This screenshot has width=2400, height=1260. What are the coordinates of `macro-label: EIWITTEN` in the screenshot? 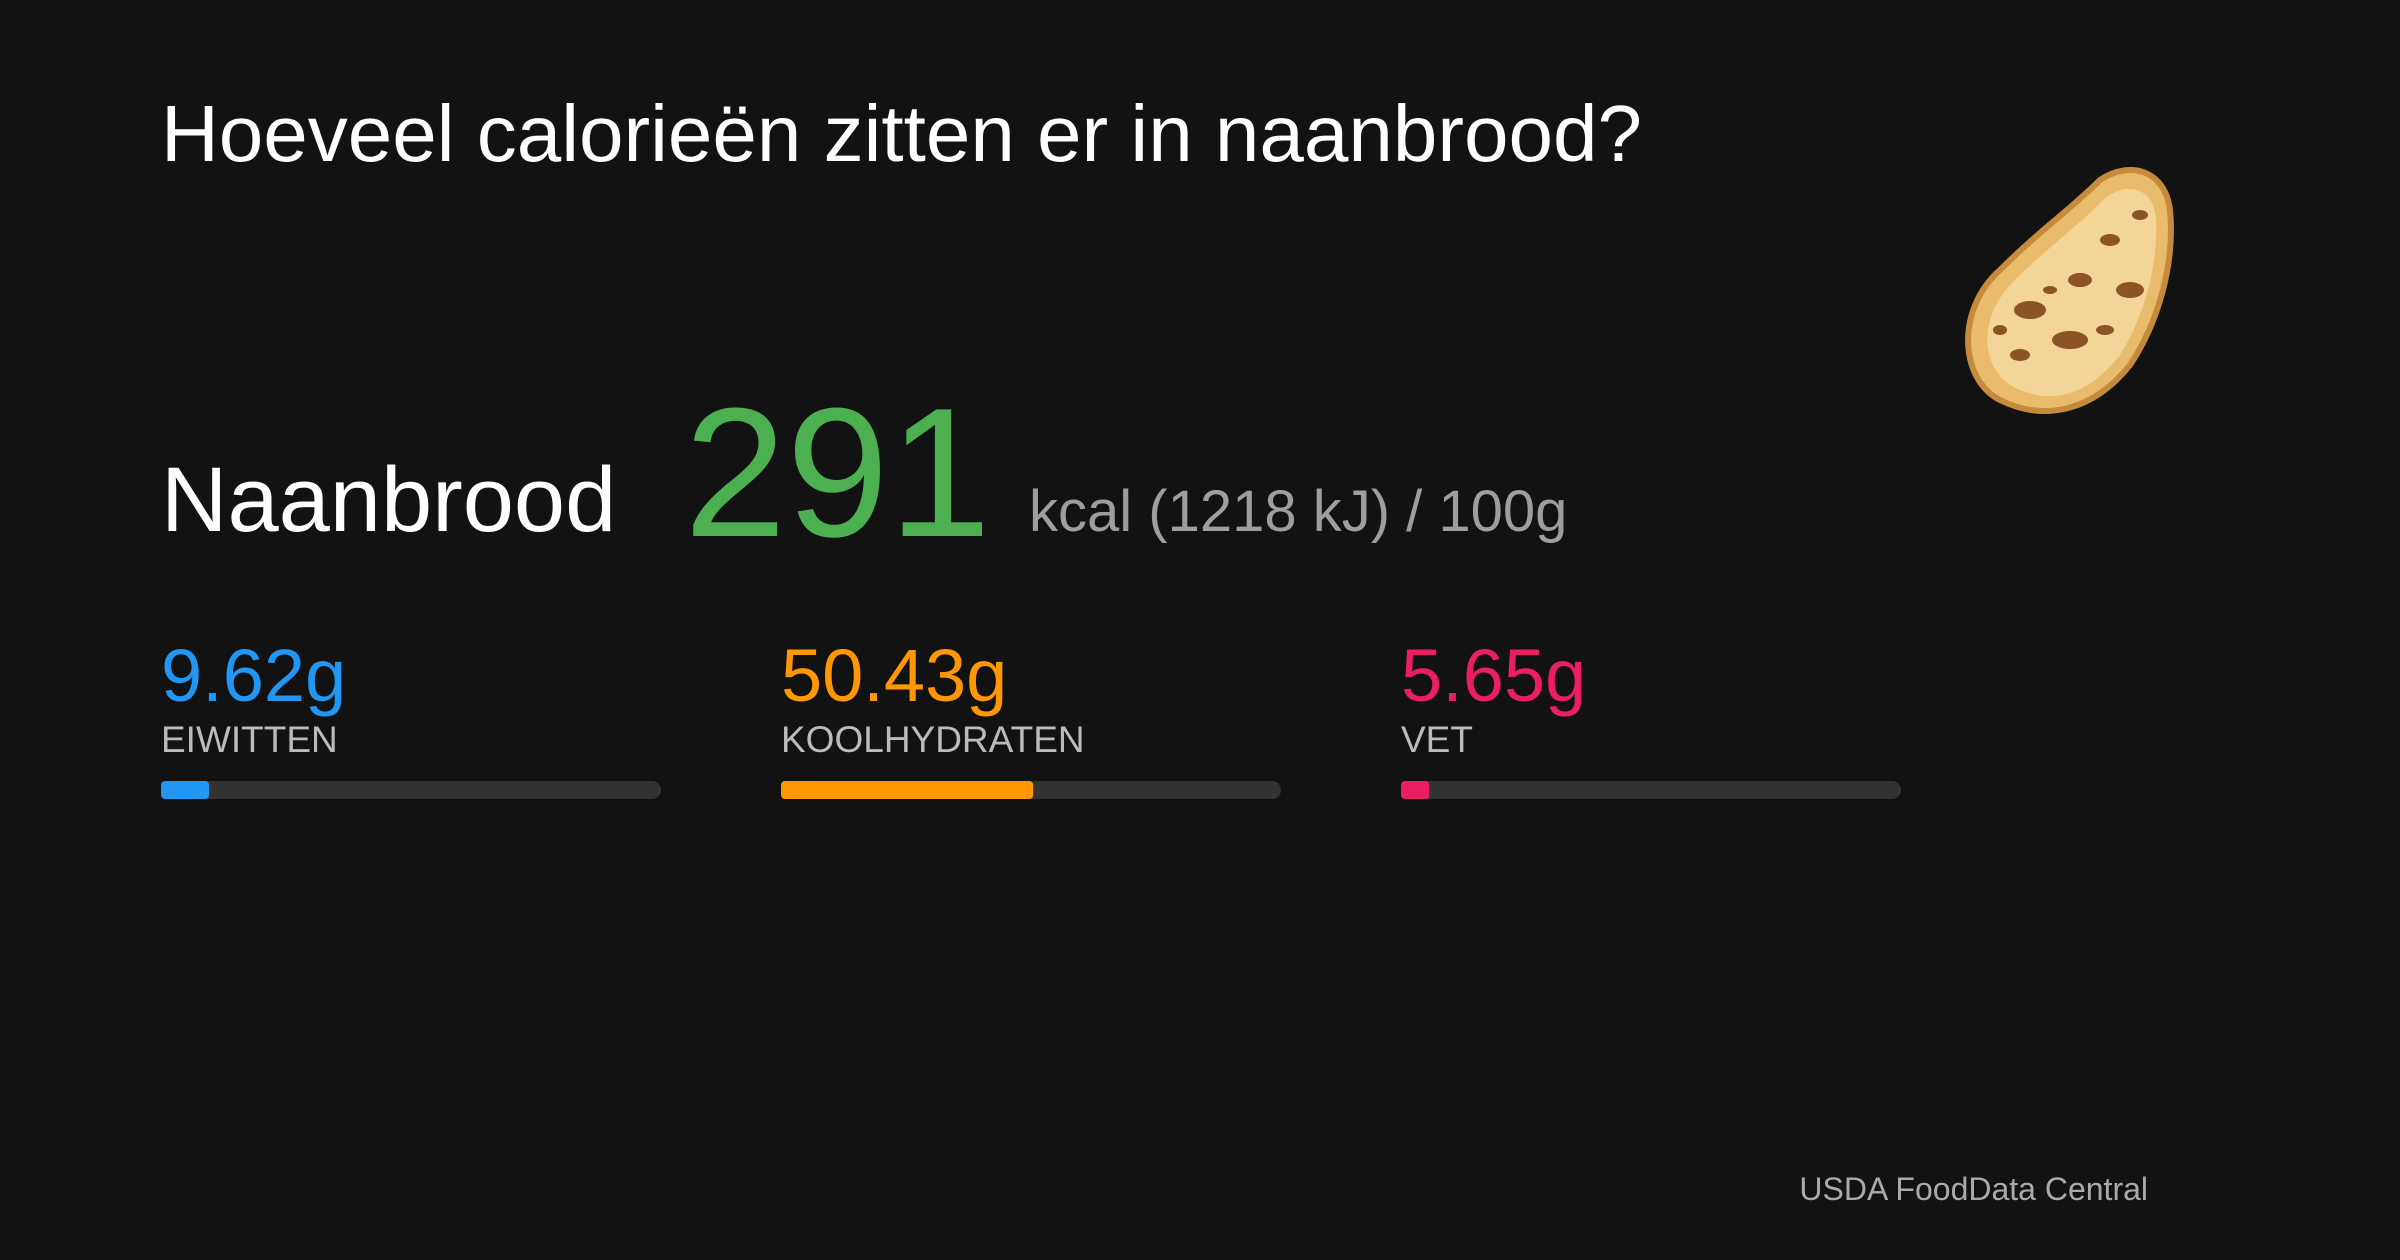 It's located at (249, 739).